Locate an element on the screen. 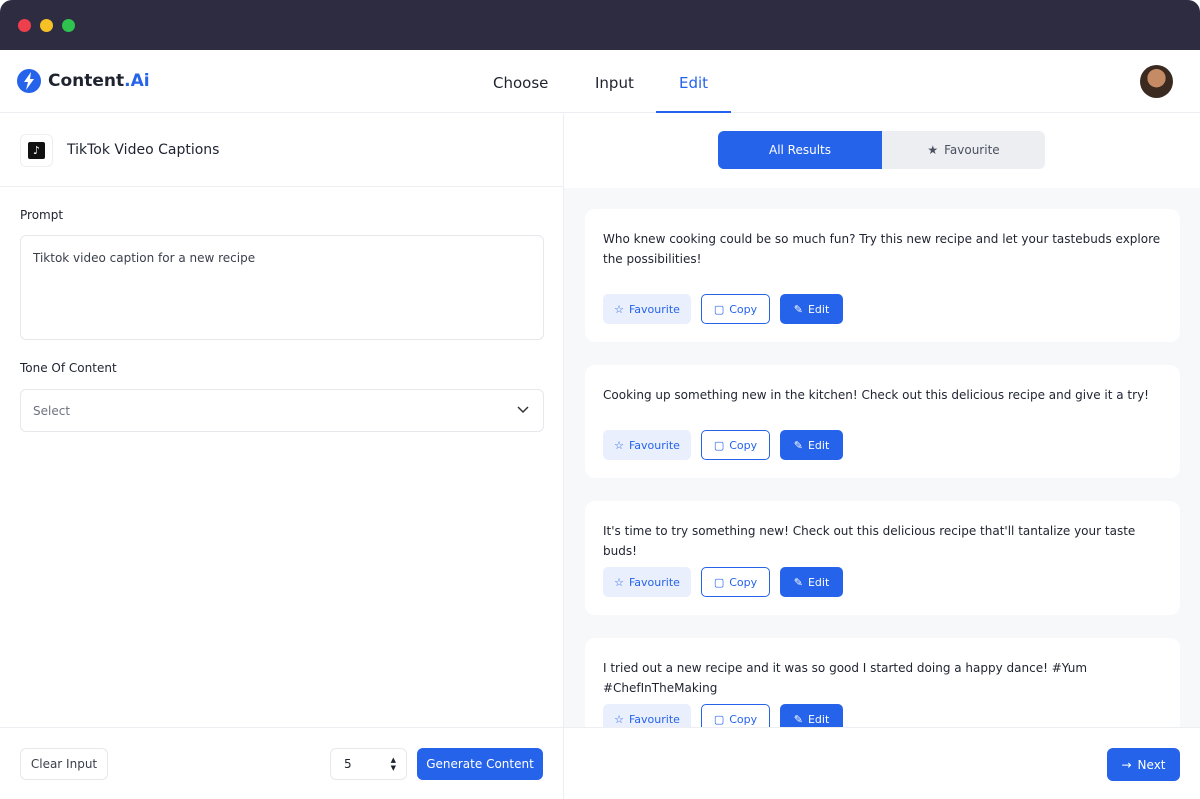 The width and height of the screenshot is (1200, 799). window-titlebar is located at coordinates (600, 25).